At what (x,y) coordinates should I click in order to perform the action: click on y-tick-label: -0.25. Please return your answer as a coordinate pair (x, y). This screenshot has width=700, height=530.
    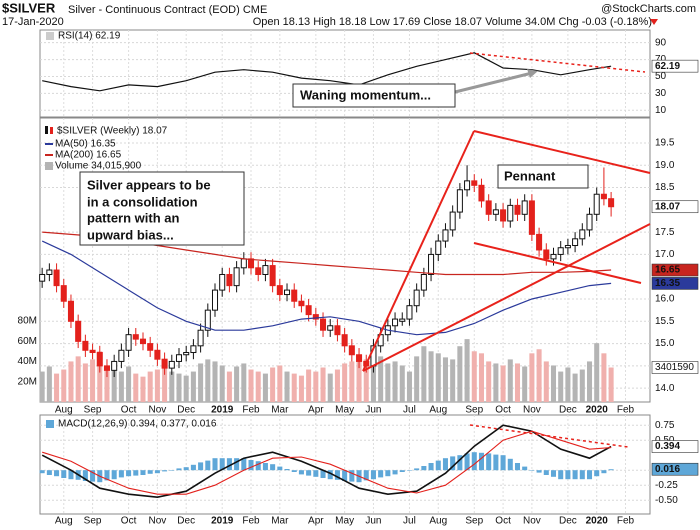
    Looking at the image, I should click on (666, 485).